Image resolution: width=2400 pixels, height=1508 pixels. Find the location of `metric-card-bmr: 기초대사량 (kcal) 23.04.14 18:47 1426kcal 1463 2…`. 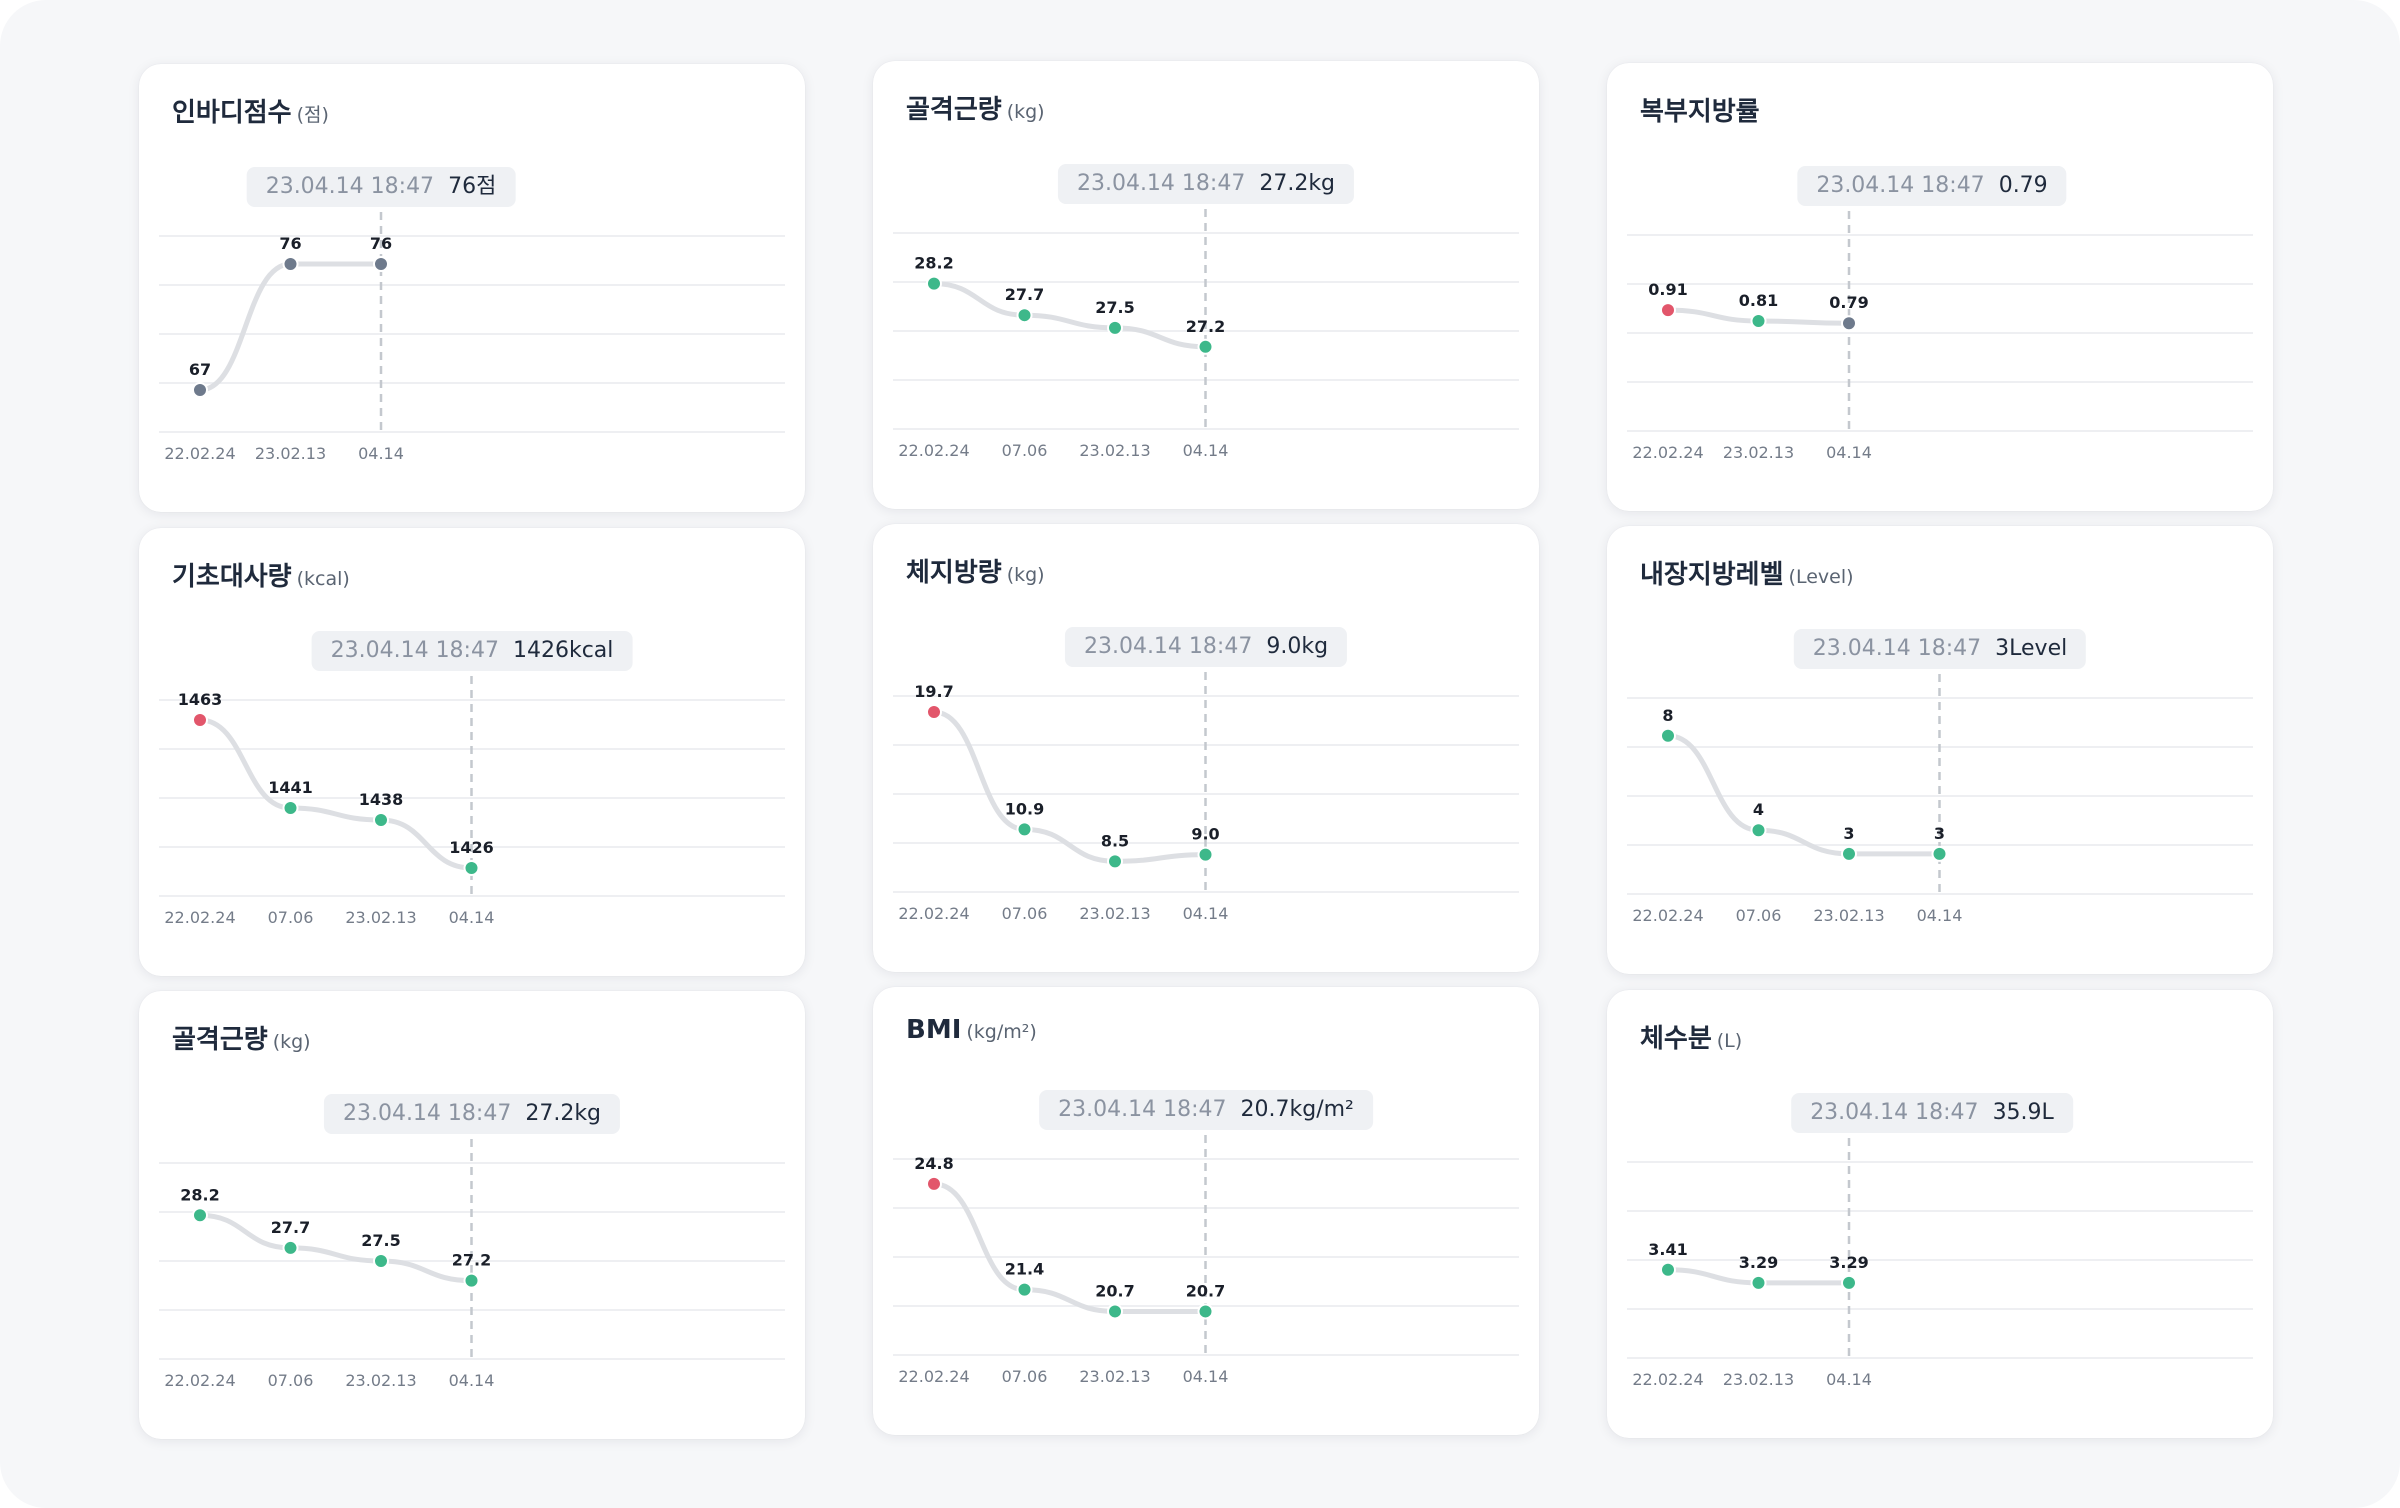

metric-card-bmr: 기초대사량 (kcal) 23.04.14 18:47 1426kcal 1463 2… is located at coordinates (472, 752).